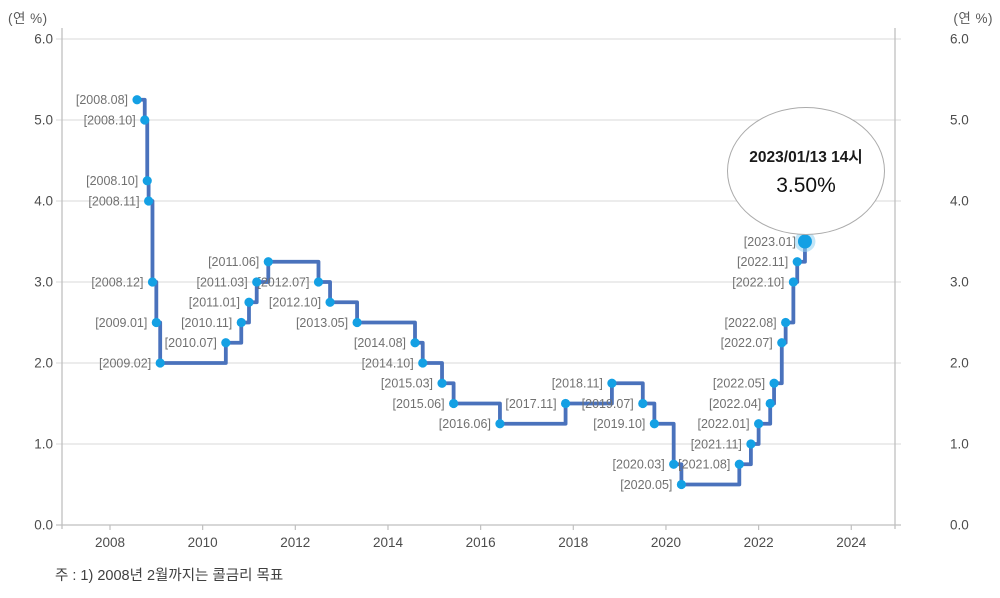 This screenshot has width=1000, height=598. Describe the element at coordinates (723, 424) in the screenshot. I see `data-point-label: [2022.01]` at that location.